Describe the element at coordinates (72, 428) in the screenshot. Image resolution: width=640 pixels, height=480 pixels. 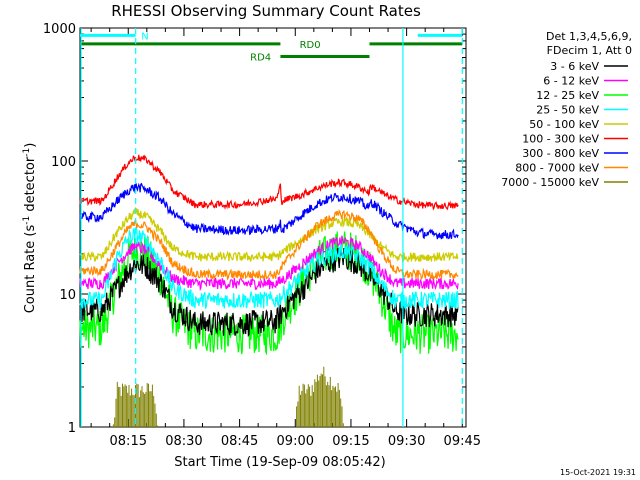
I see `y-tick-label: 1` at that location.